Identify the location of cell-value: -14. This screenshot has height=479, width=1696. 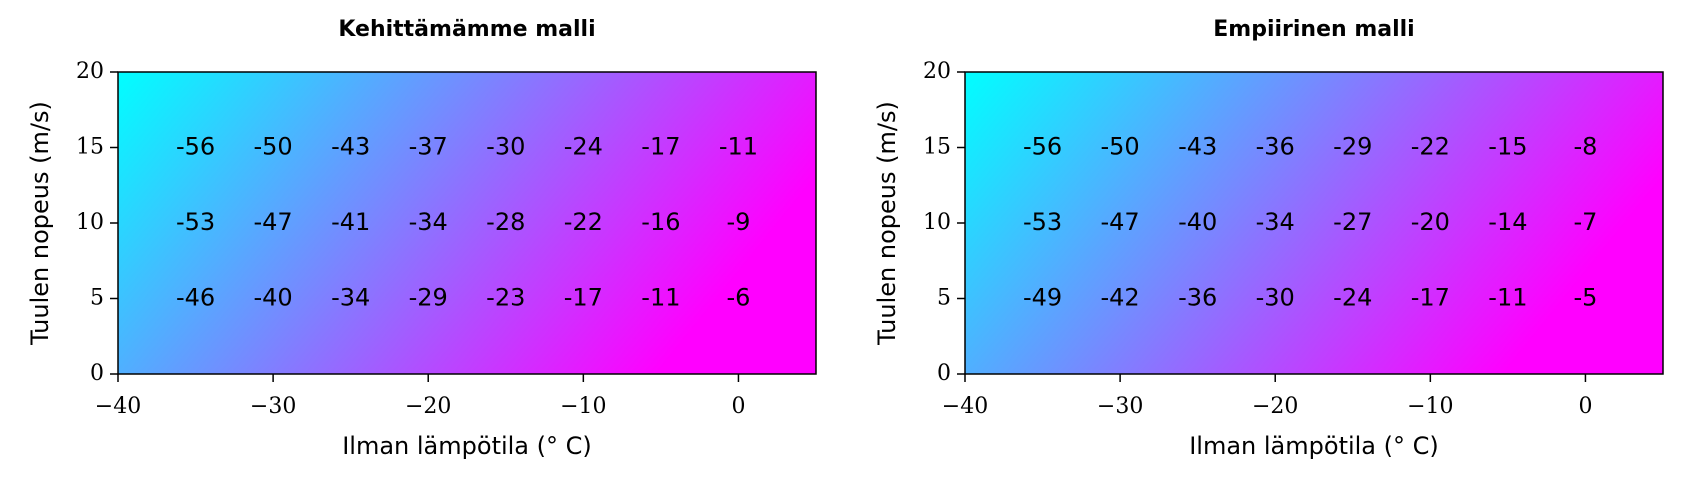
(1507, 222).